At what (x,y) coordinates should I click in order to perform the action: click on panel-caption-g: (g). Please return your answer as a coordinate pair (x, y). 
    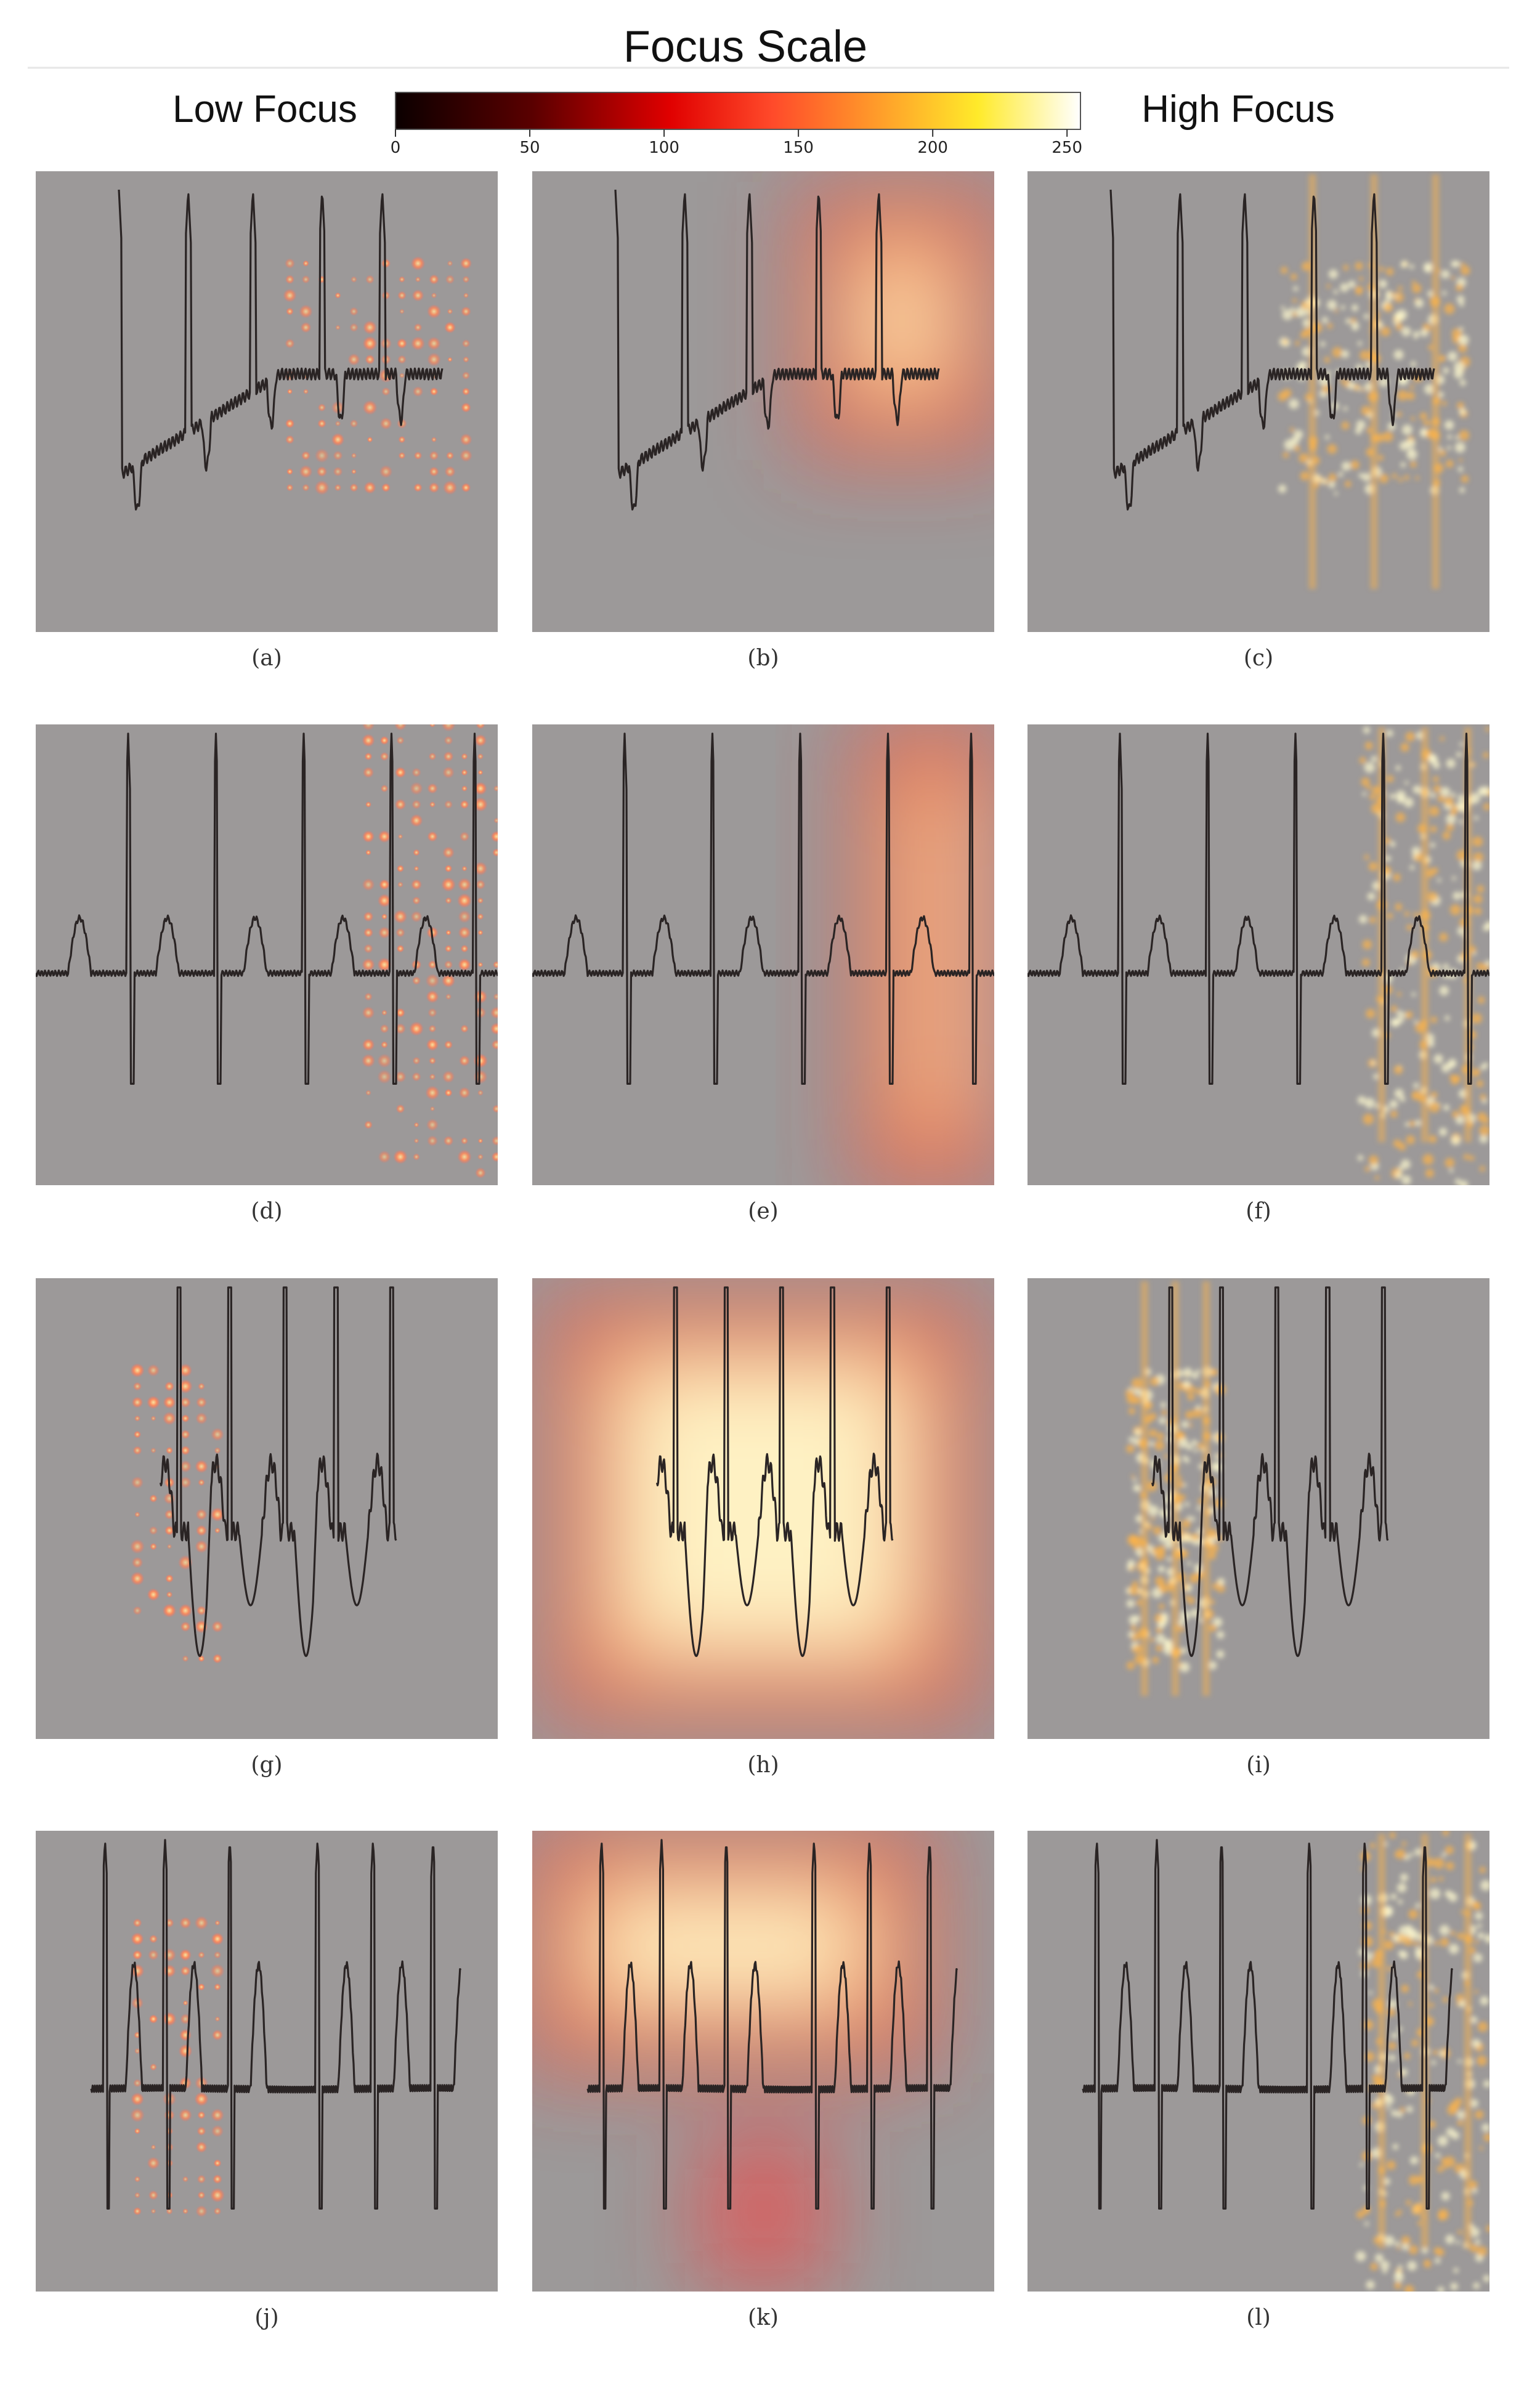
    Looking at the image, I should click on (267, 1765).